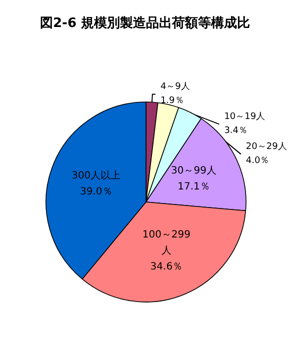 Image resolution: width=290 pixels, height=362 pixels. What do you see at coordinates (266, 146) in the screenshot?
I see `slice-label: 20～29人` at bounding box center [266, 146].